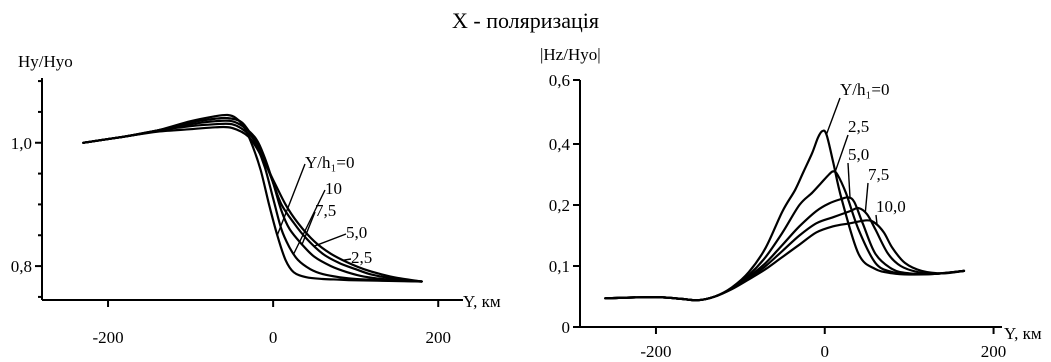 The image size is (1051, 362). Describe the element at coordinates (21, 266) in the screenshot. I see `y-tick-label: 0,8` at that location.